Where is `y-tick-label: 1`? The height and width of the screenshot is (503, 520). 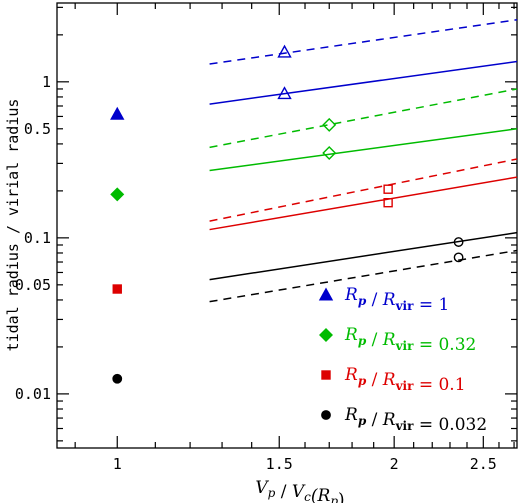 y-tick-label: 1 is located at coordinates (46, 82).